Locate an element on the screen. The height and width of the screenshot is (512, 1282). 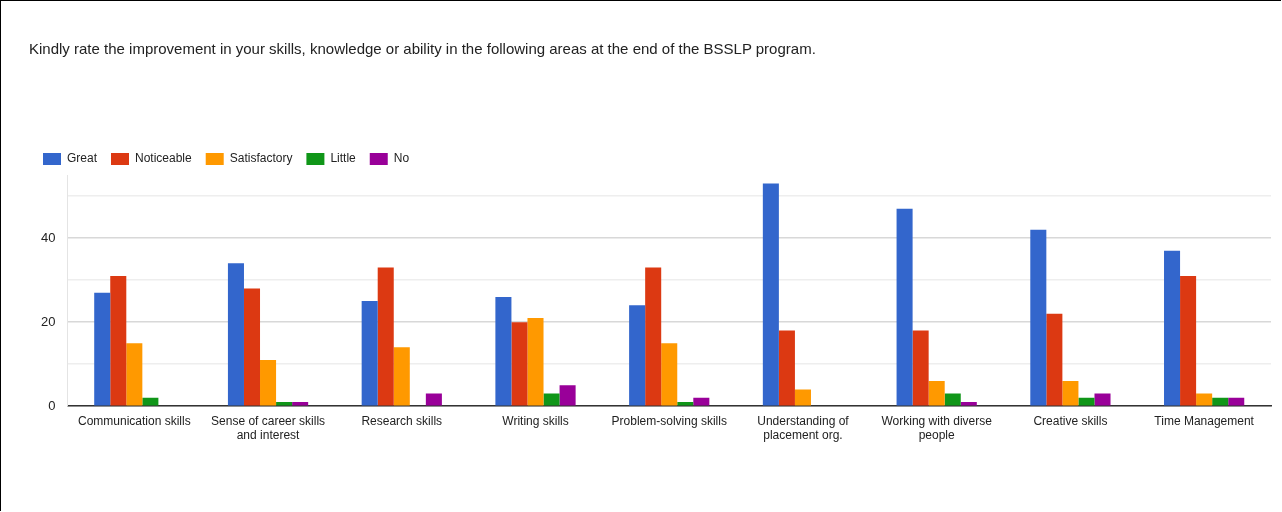
x-tick-label: Working with diverse people is located at coordinates (937, 428).